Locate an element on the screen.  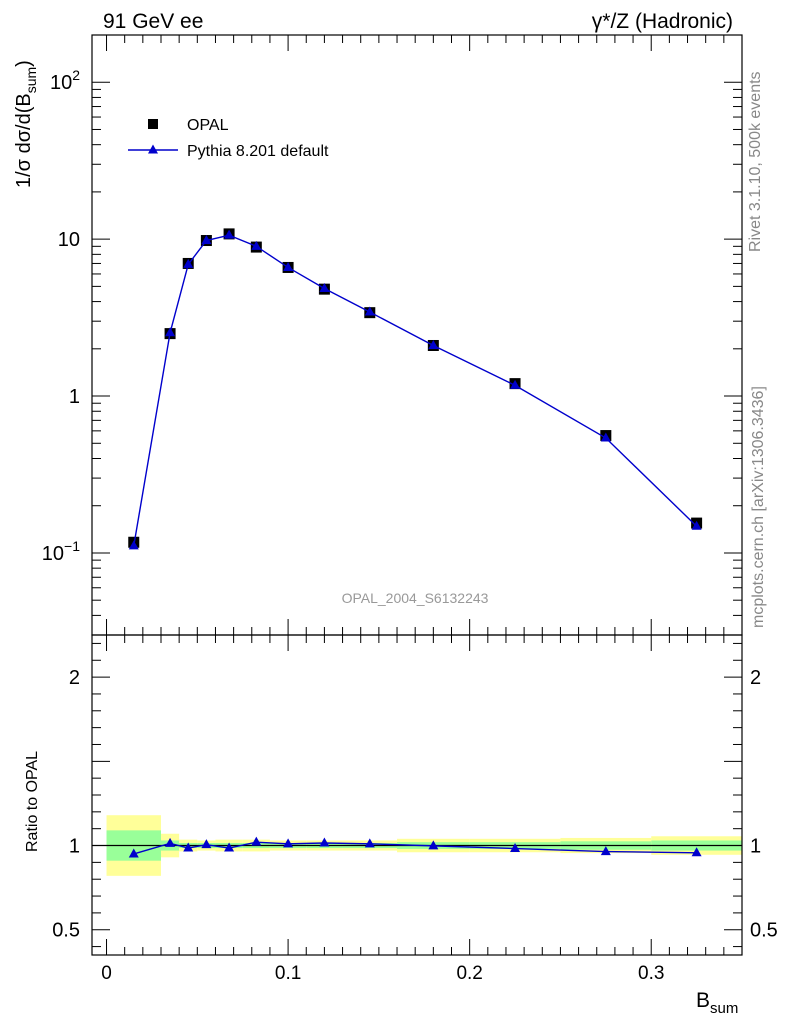
tick-base: 1 is located at coordinates (74, 397).